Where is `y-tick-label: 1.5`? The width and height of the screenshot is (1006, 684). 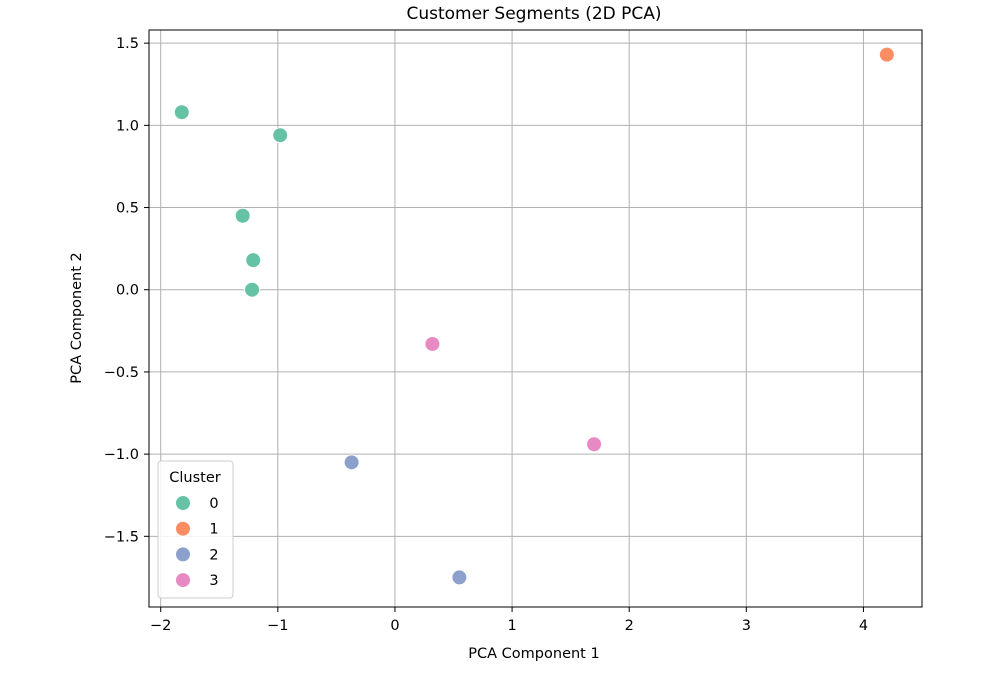
y-tick-label: 1.5 is located at coordinates (127, 44).